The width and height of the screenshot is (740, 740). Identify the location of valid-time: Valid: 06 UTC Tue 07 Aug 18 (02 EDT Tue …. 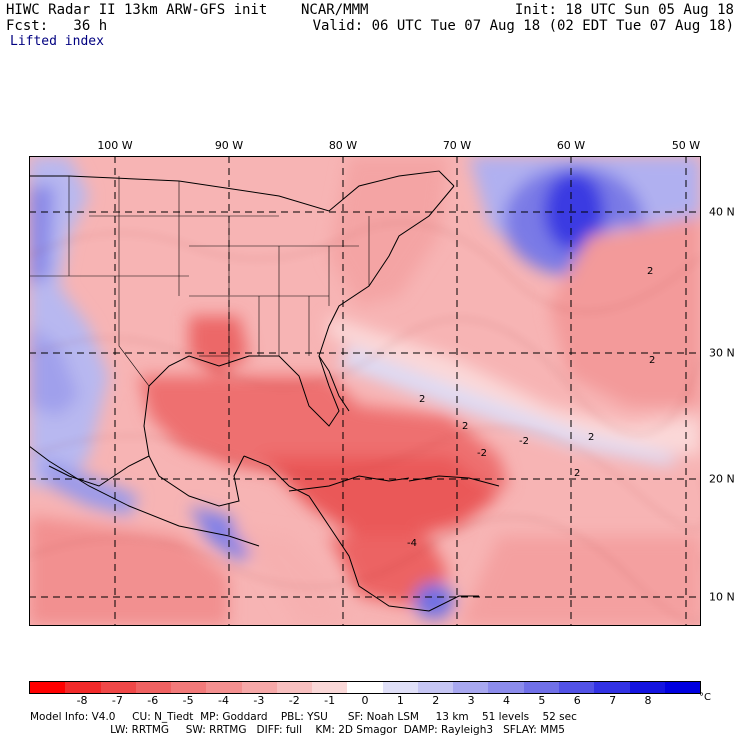
(523, 26).